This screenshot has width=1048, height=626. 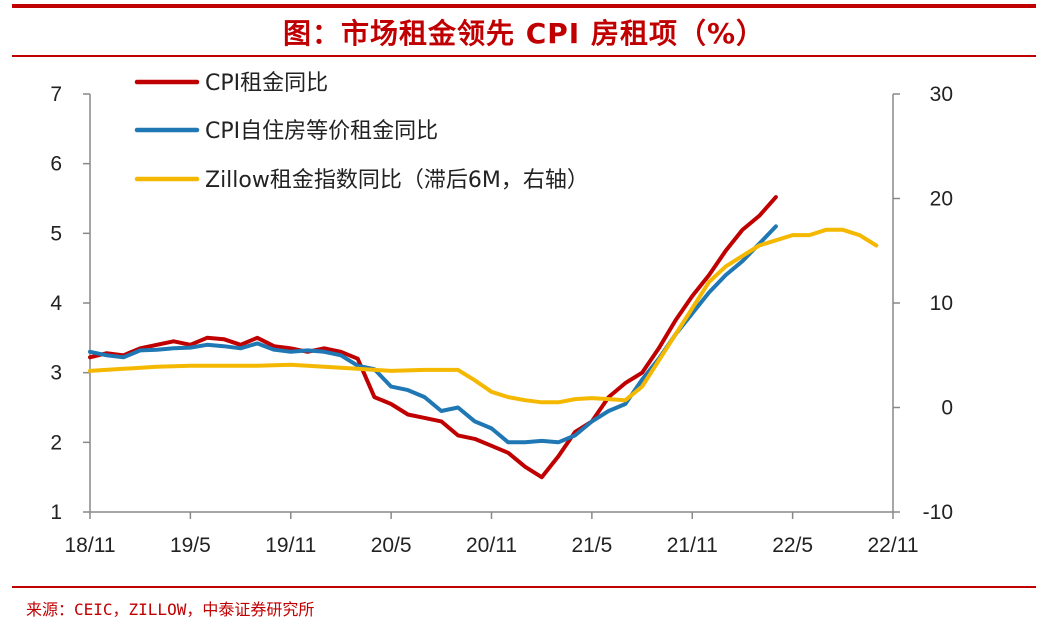 What do you see at coordinates (947, 408) in the screenshot?
I see `right-tick-label: 0` at bounding box center [947, 408].